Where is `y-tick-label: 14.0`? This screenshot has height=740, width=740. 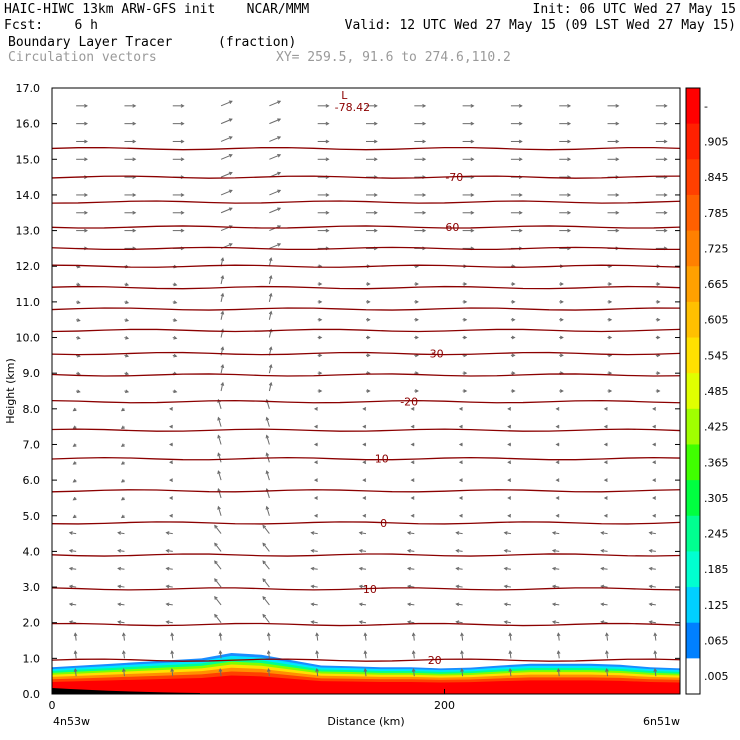 y-tick-label: 14.0 is located at coordinates (28, 195).